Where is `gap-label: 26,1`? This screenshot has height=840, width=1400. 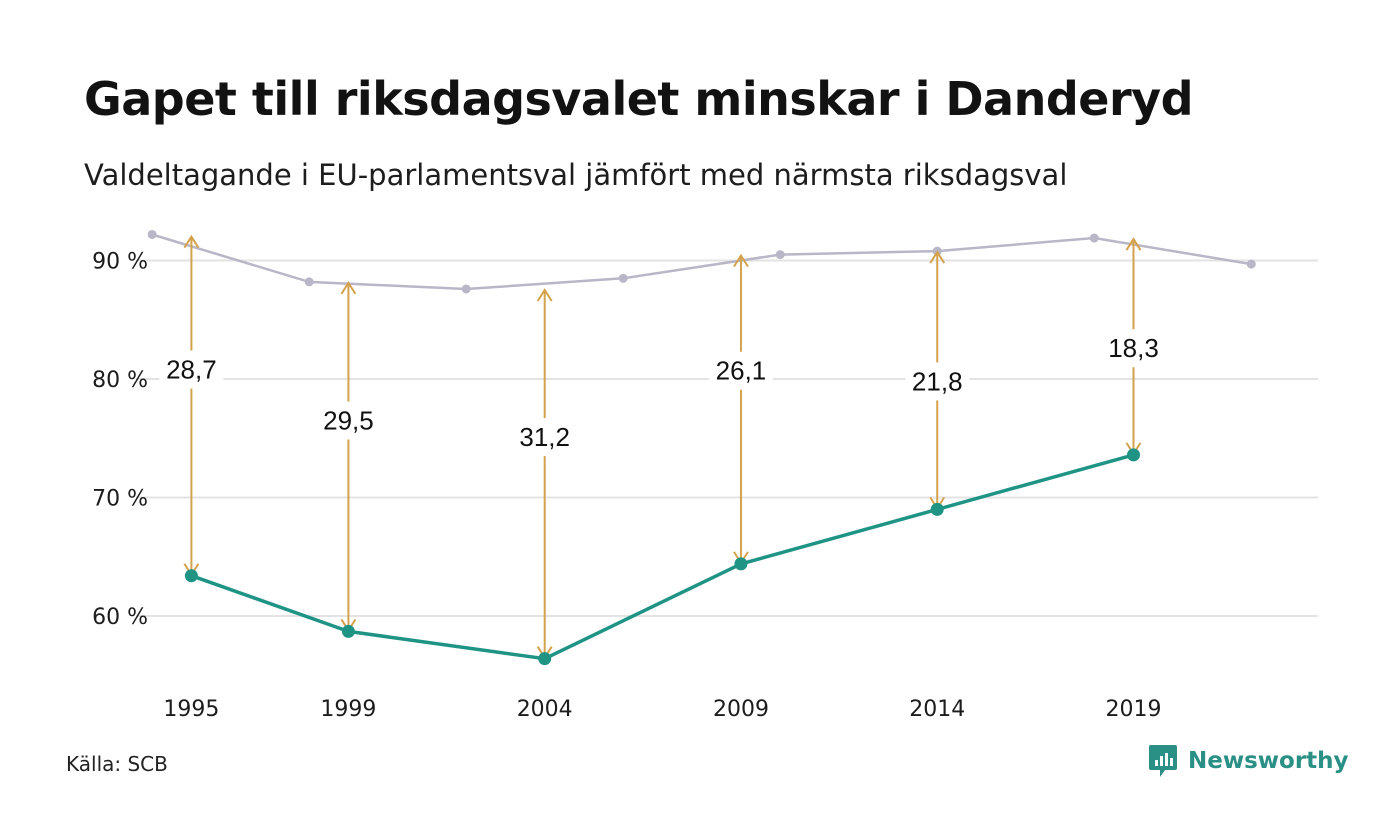
gap-label: 26,1 is located at coordinates (741, 371).